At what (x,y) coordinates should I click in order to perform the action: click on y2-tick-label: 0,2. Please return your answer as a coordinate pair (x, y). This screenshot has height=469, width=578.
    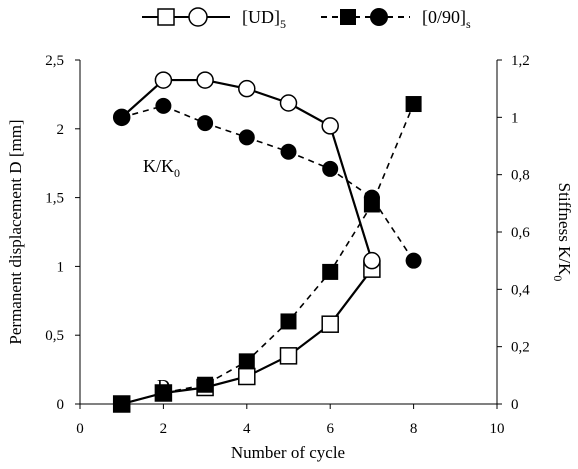
    Looking at the image, I should click on (520, 348).